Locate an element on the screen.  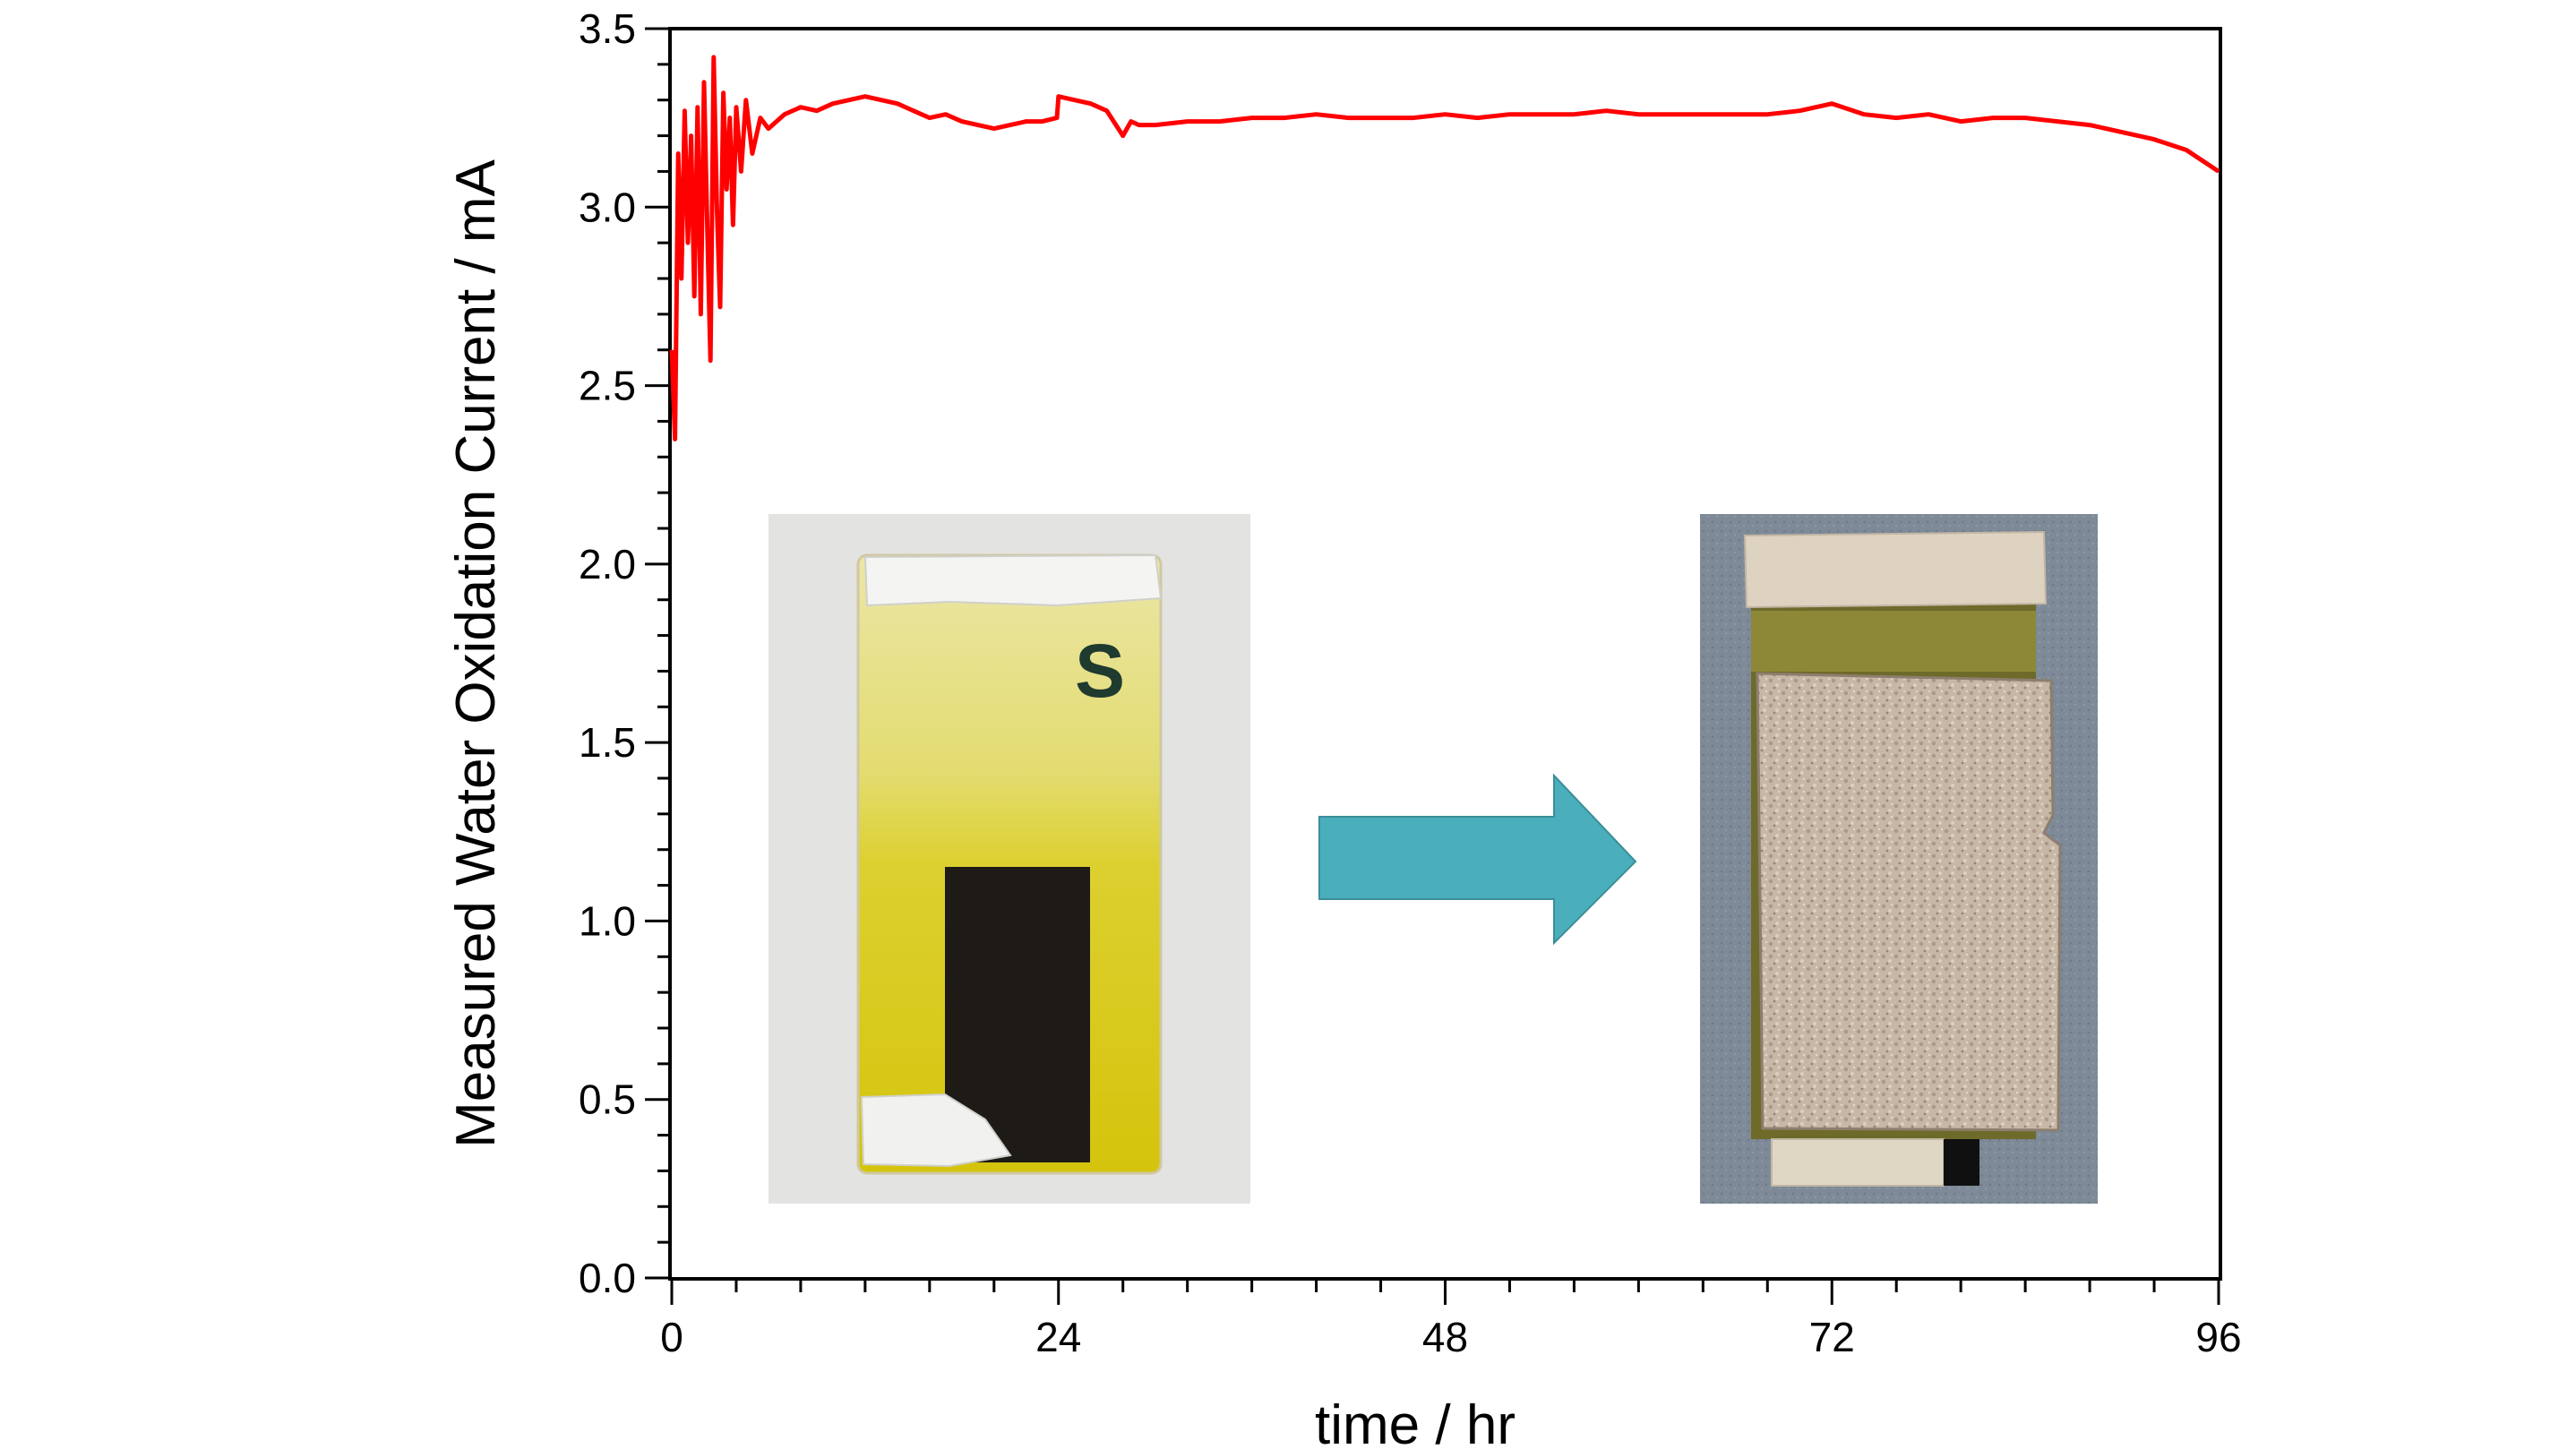
y-axis-title: Measured Water Oxidation Current / mA is located at coordinates (476, 653).